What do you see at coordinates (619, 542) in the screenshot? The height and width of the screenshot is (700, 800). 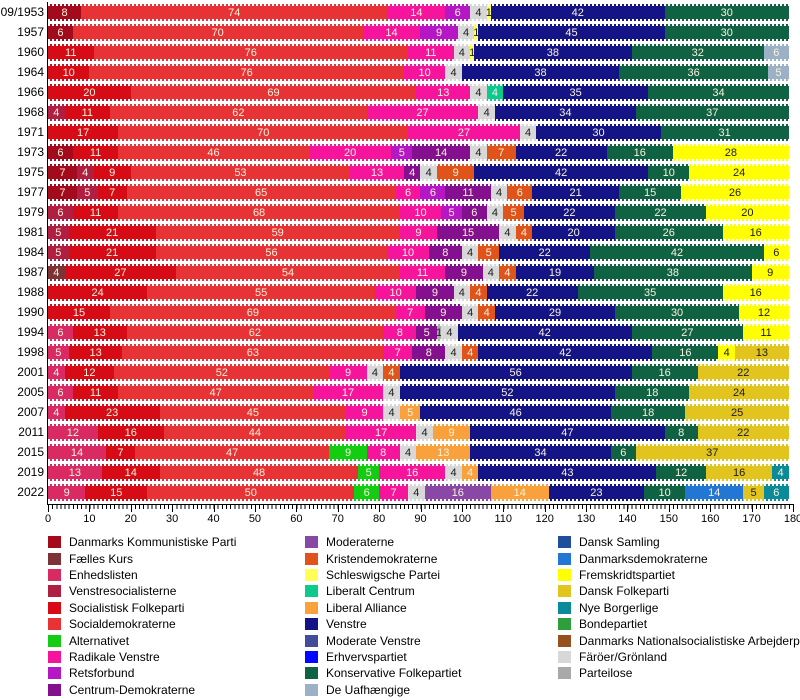 I see `legend-label: Dansk Samling` at bounding box center [619, 542].